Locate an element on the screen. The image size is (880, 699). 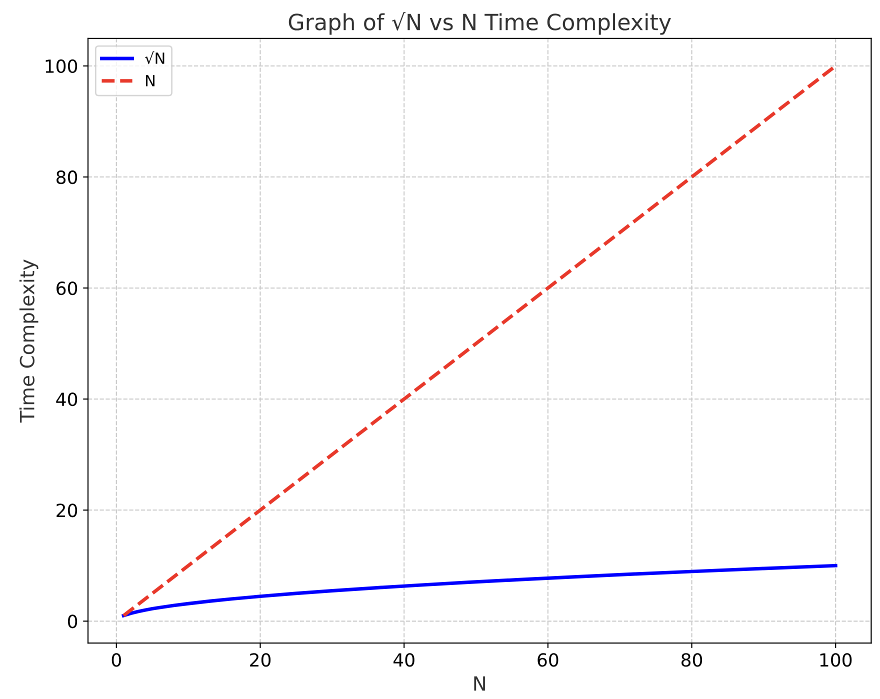
y-tick-label: 40 is located at coordinates (67, 399).